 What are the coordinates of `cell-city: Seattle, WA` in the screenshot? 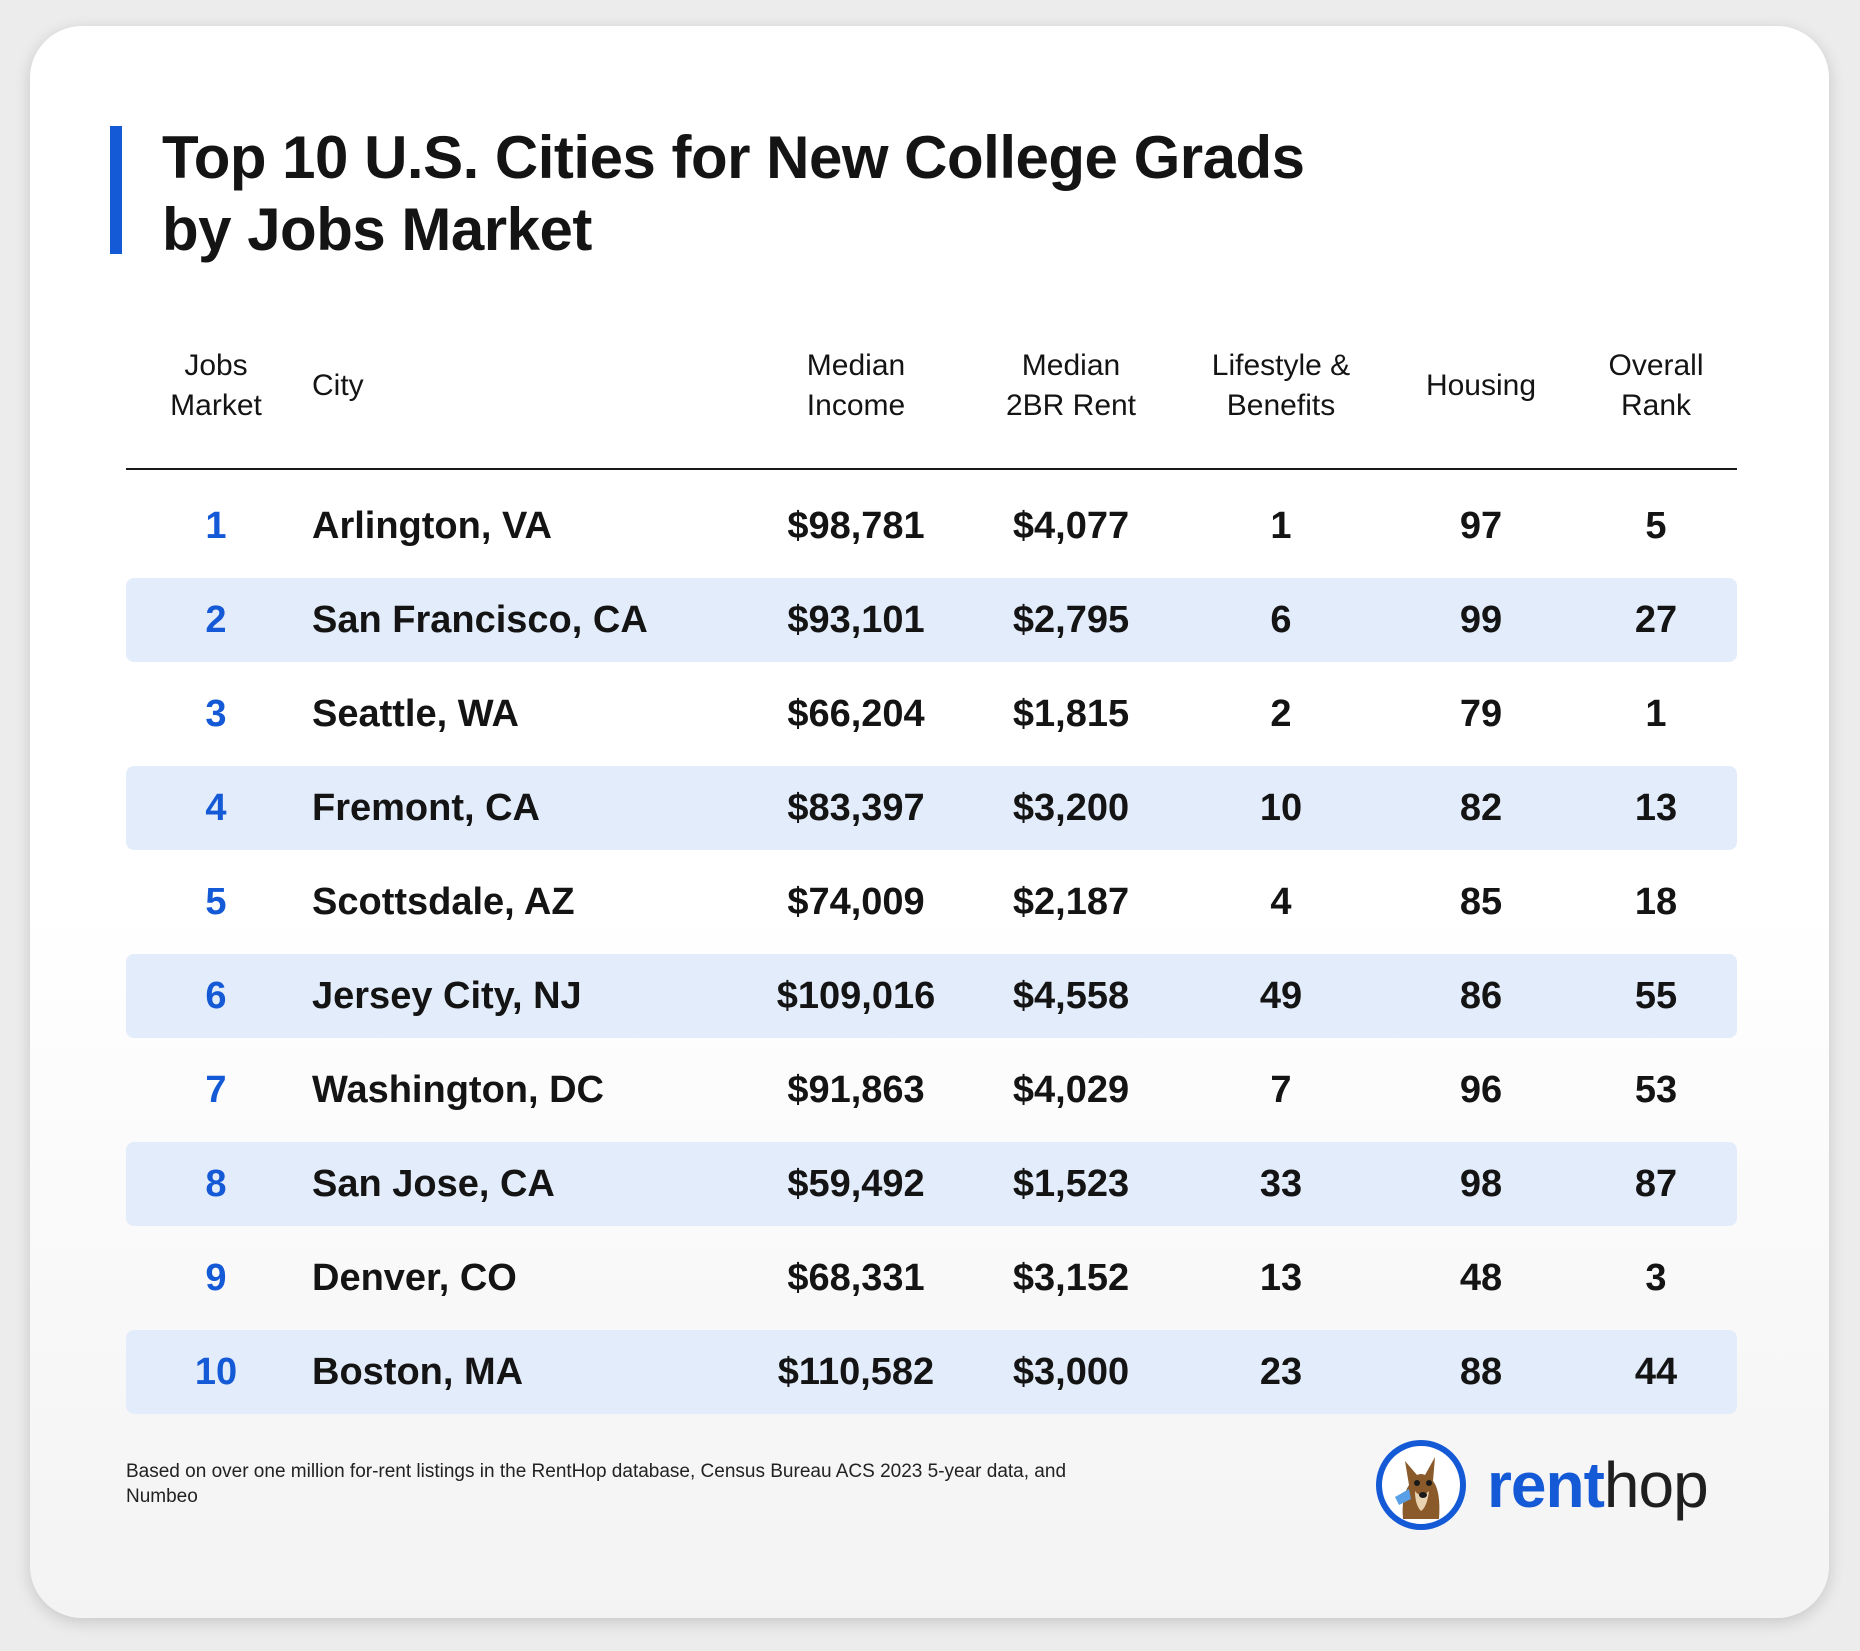 It's located at (415, 714).